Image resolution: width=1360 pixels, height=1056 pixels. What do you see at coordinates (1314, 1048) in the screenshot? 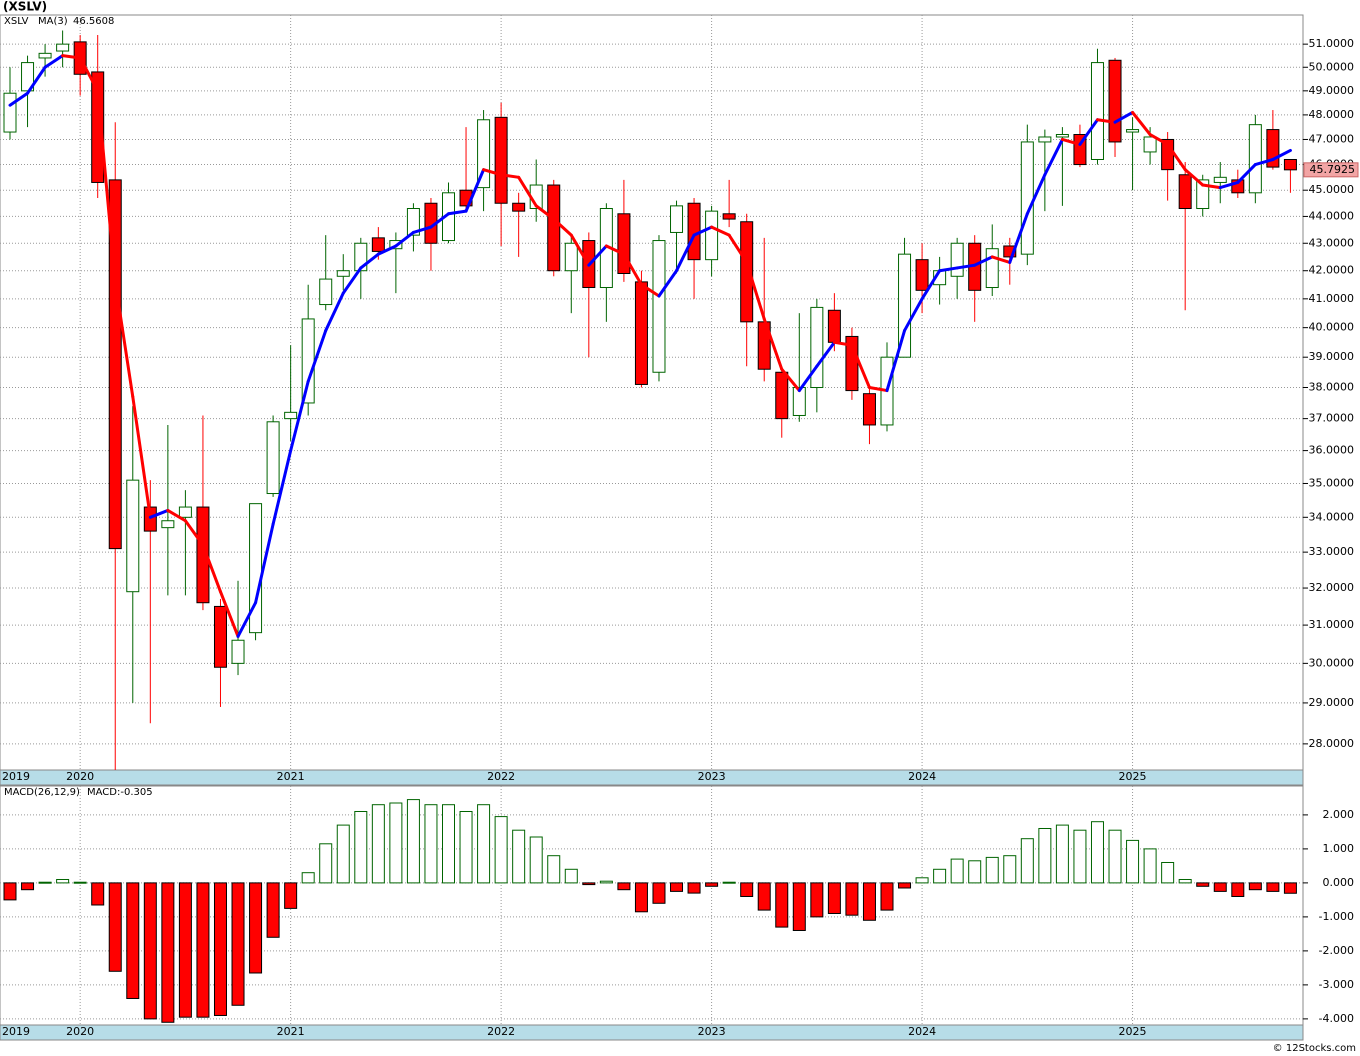
I see `footer: © 12Stocks.com` at bounding box center [1314, 1048].